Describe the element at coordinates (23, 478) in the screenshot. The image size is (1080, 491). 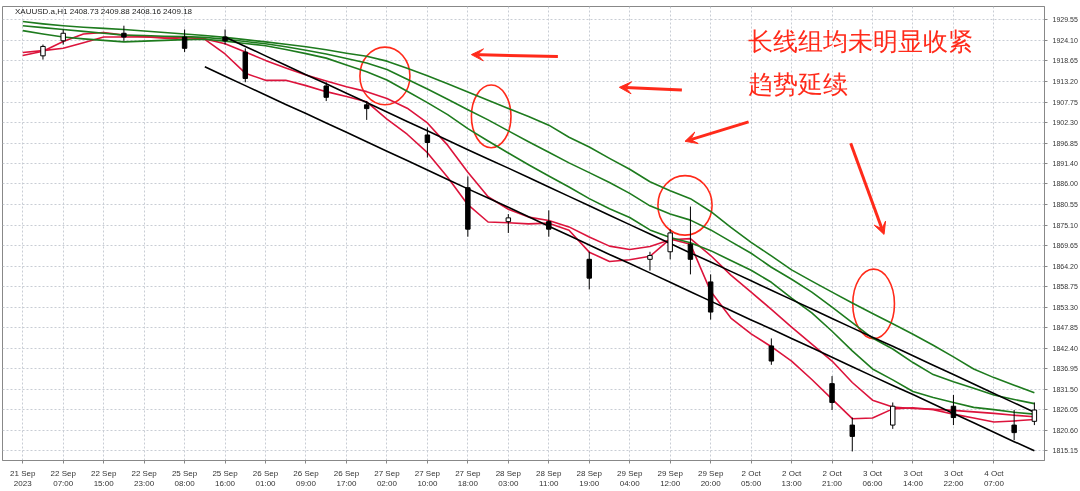
I see `x-tick-label: 21 Sep 2023` at that location.